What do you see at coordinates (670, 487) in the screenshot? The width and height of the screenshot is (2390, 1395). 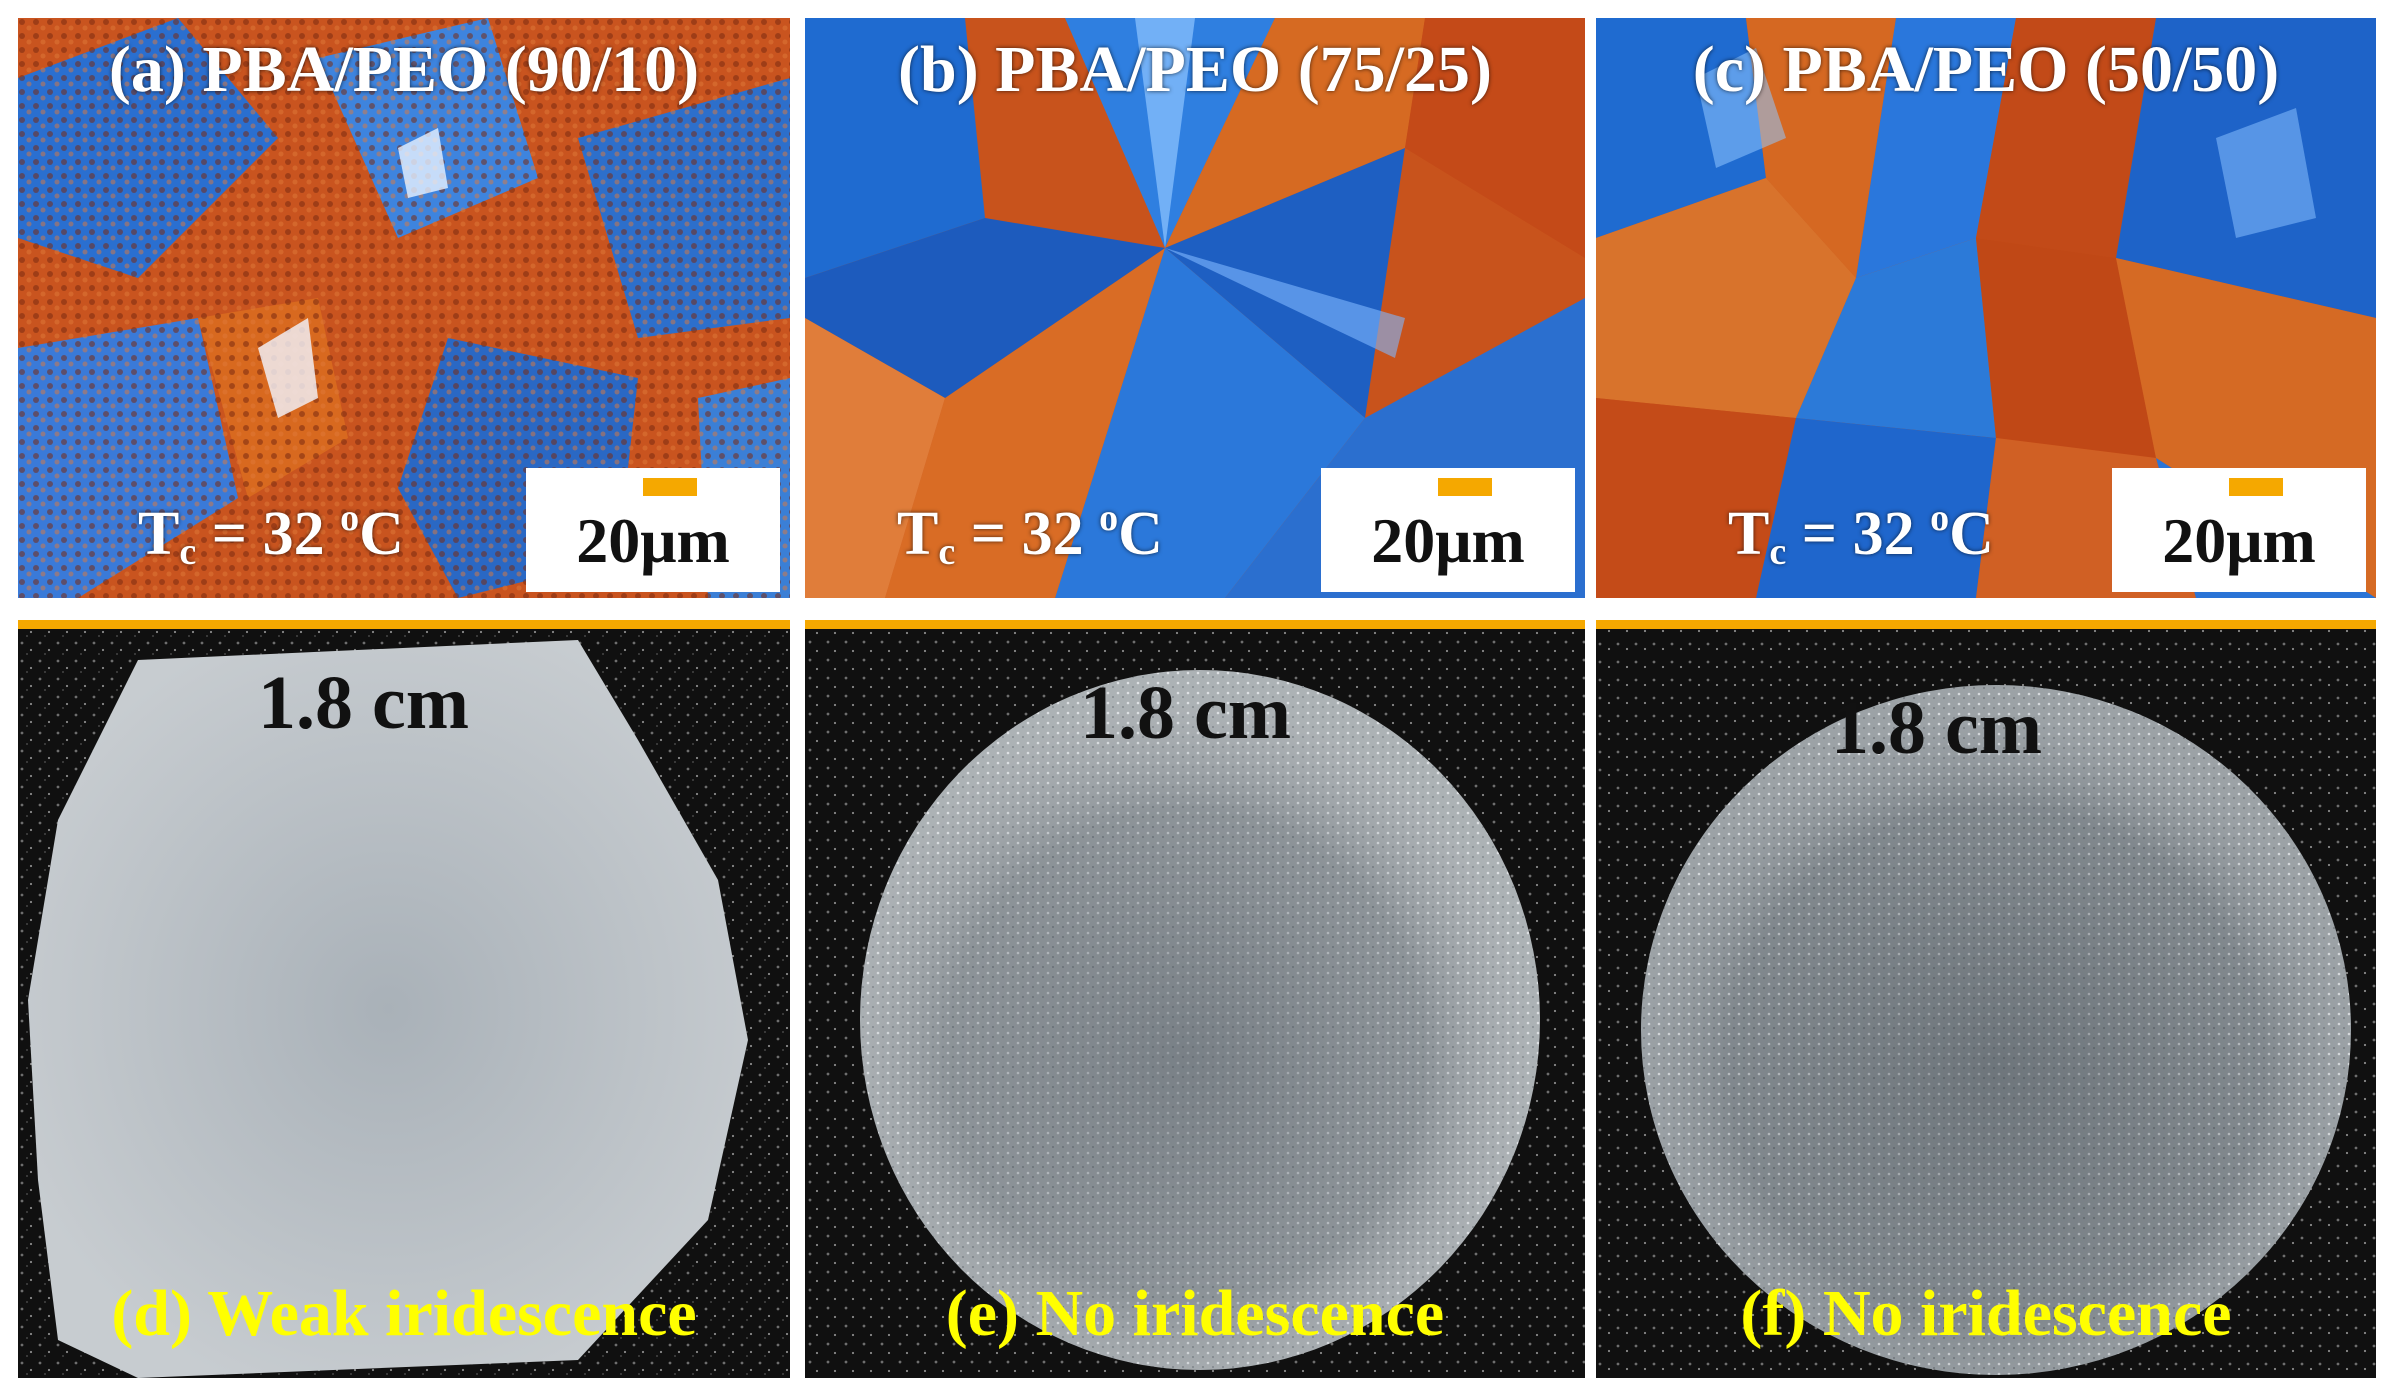 I see `scale-bar-a` at bounding box center [670, 487].